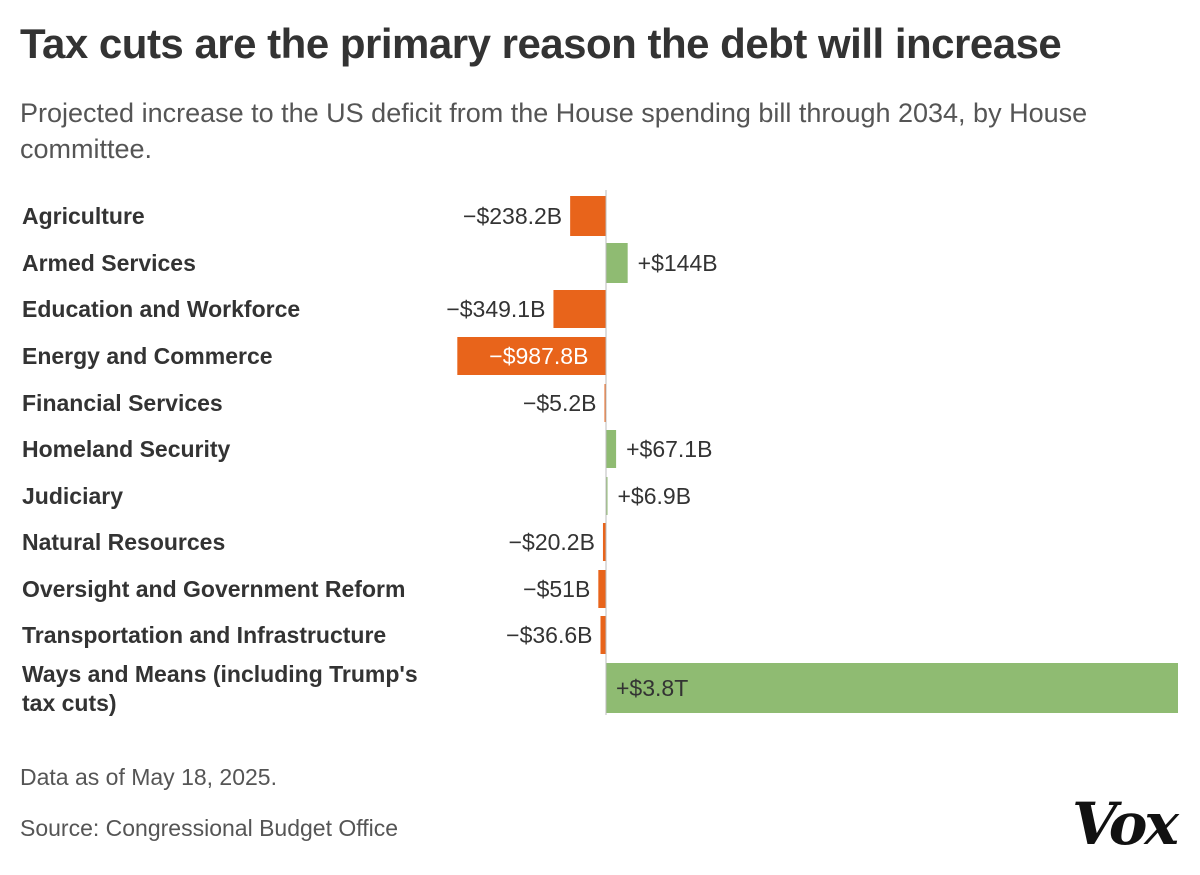 The image size is (1200, 875). Describe the element at coordinates (495, 309) in the screenshot. I see `value-label: −$349.1B` at that location.